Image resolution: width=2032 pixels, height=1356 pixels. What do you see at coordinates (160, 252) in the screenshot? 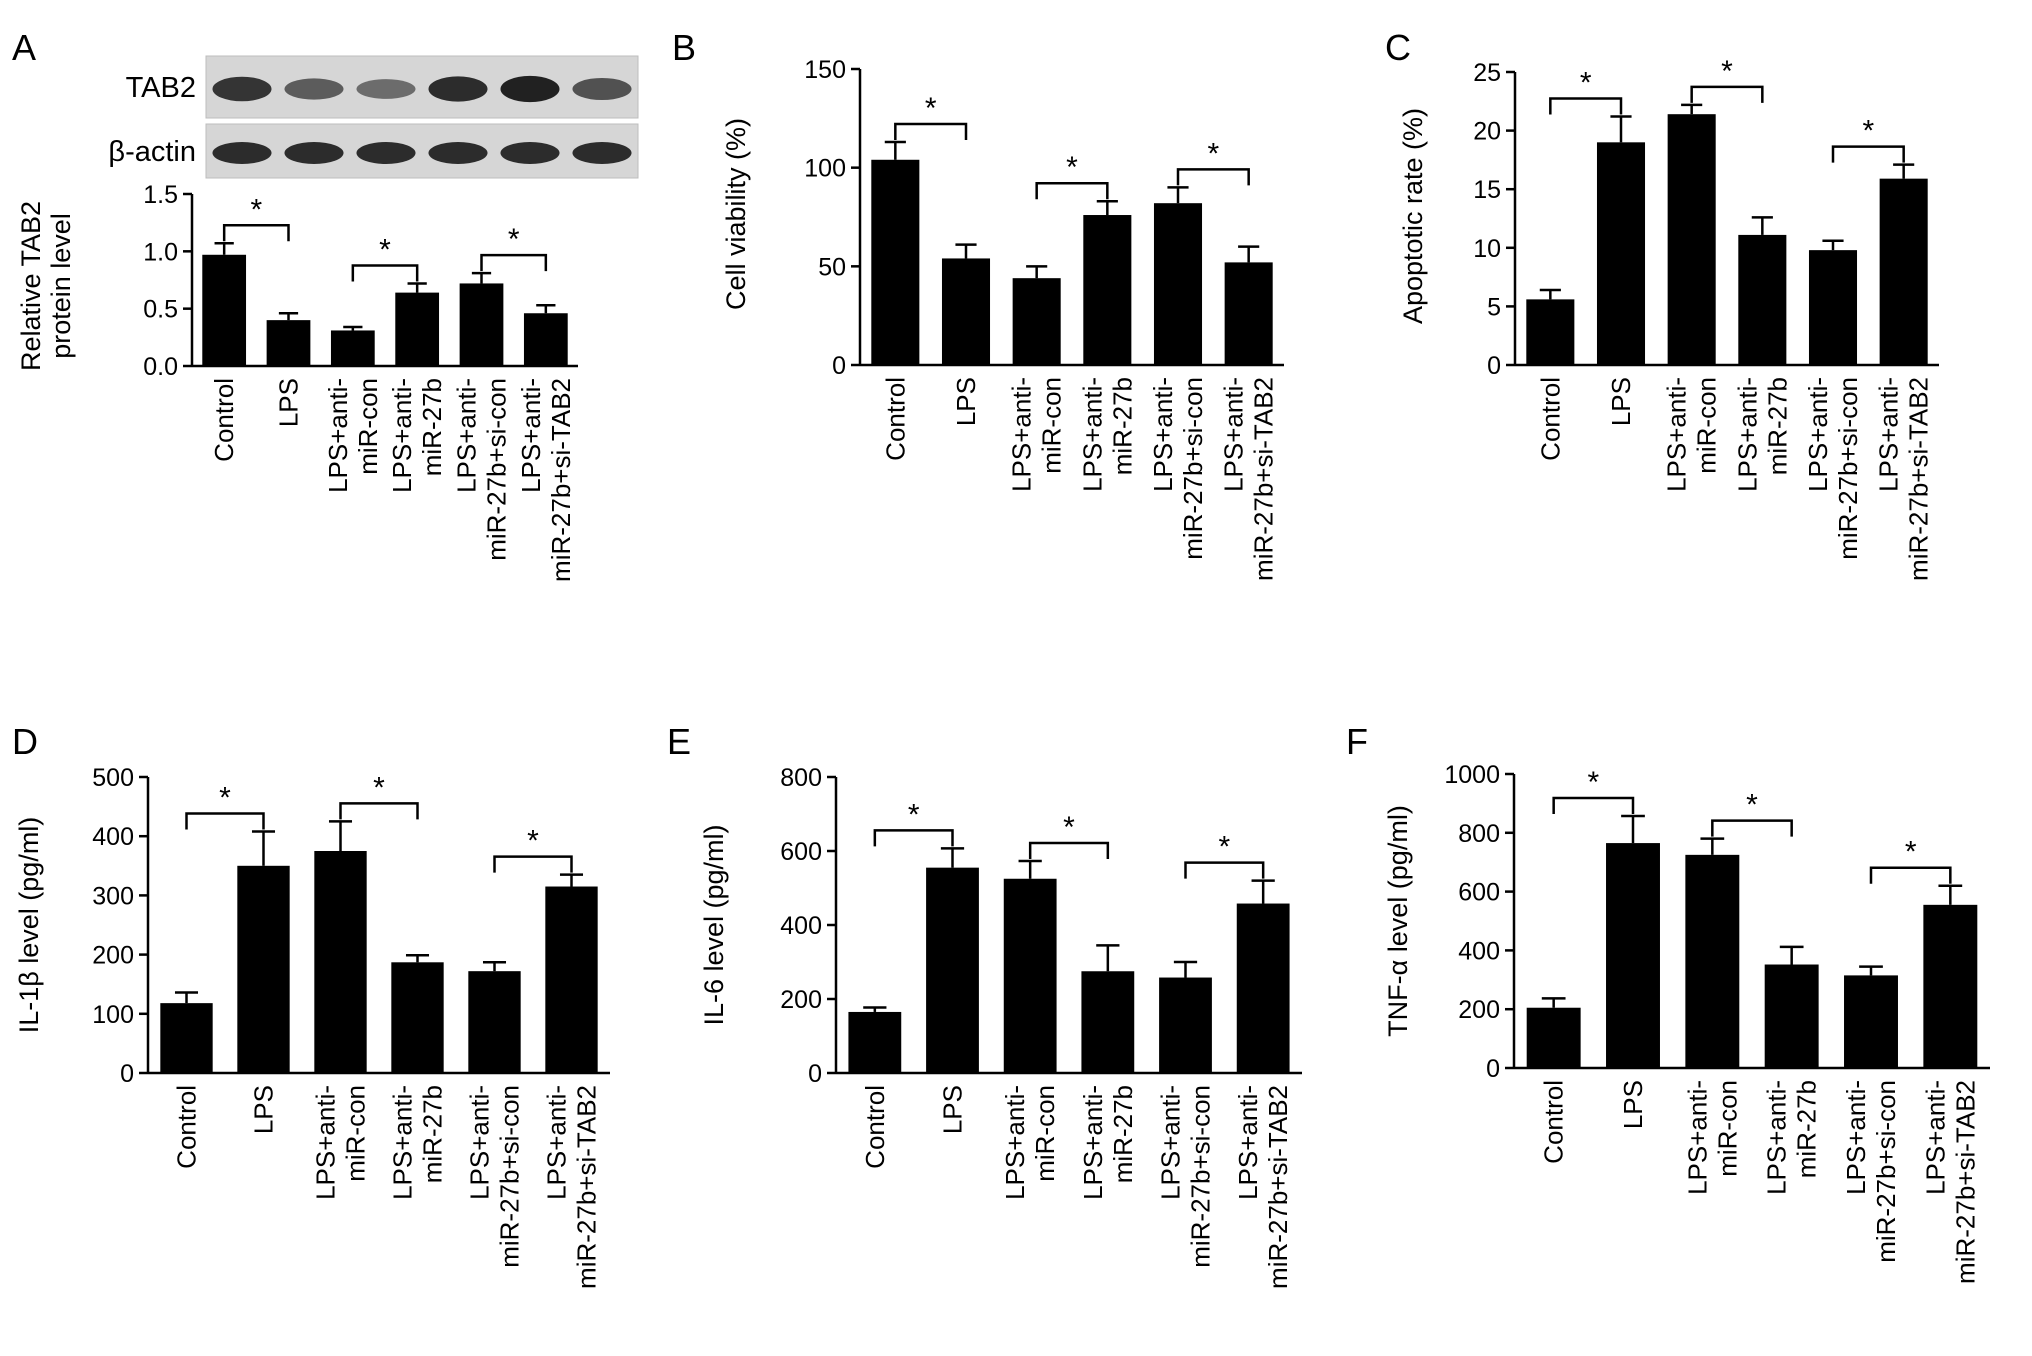
I see `y-tick-label: 1.0` at bounding box center [160, 252].